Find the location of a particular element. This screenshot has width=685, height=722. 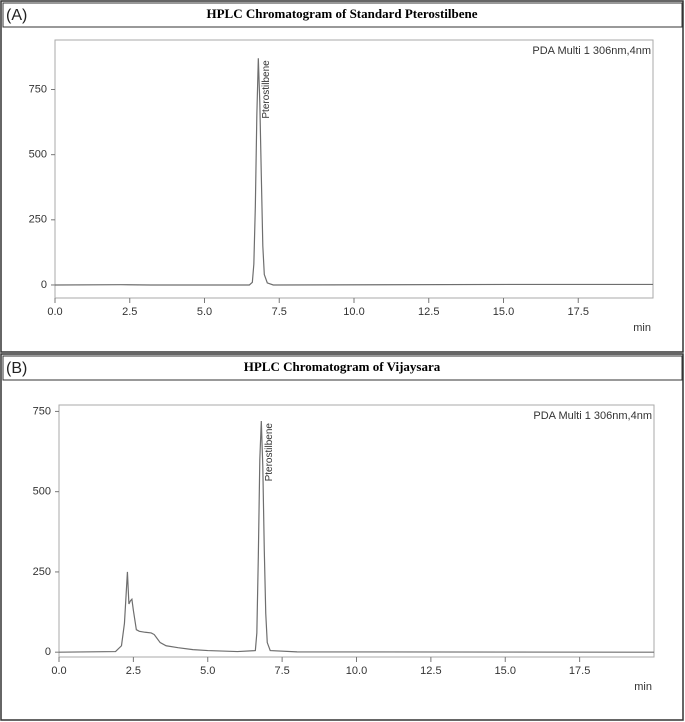

panel-label: (B) is located at coordinates (16, 368).